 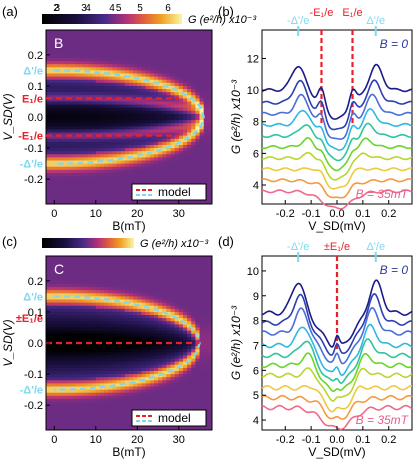 I want to click on y-tick-label: 12, so click(x=253, y=59).